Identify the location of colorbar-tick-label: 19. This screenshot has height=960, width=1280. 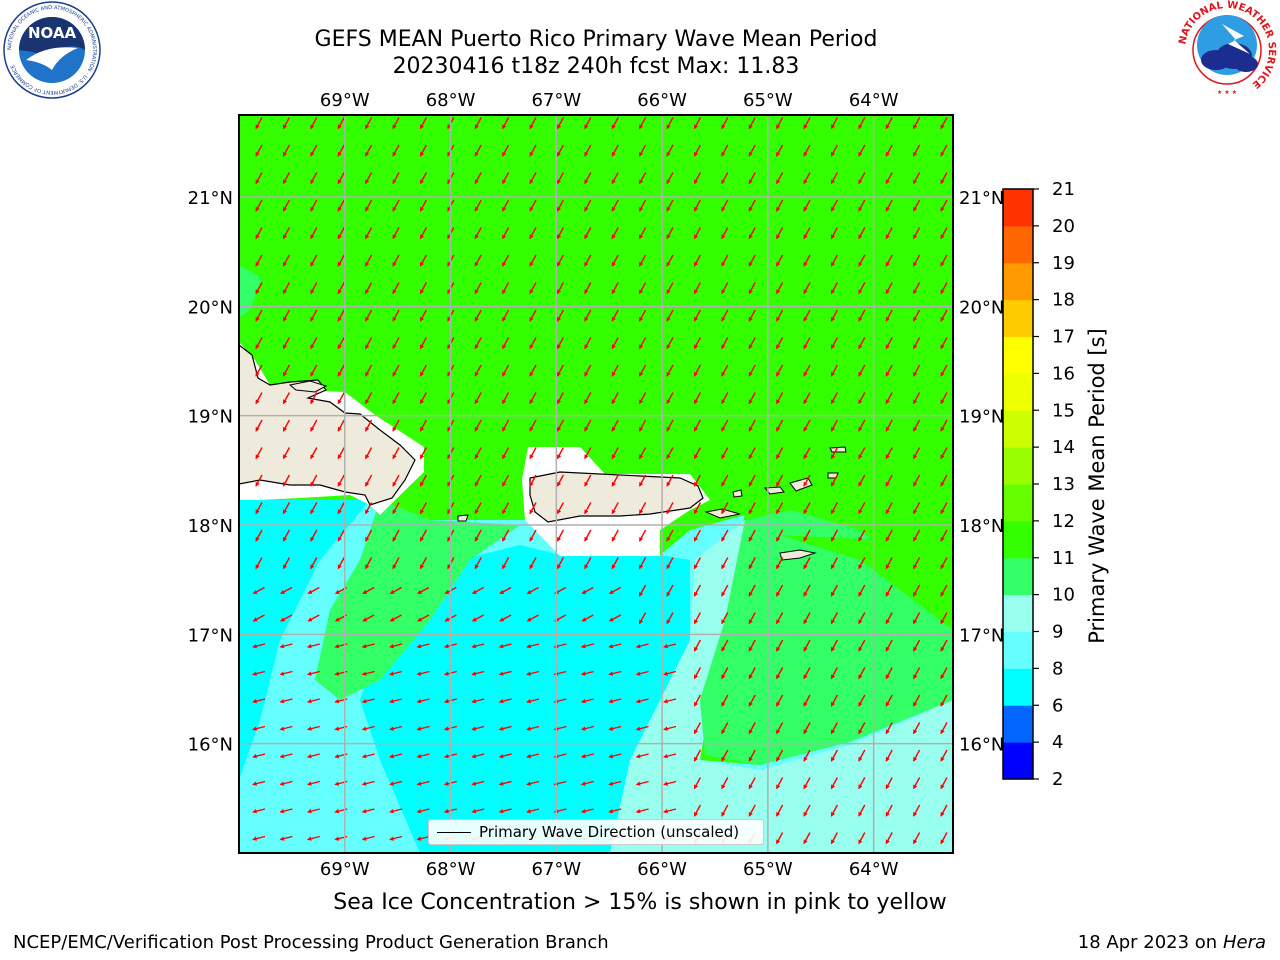
(1063, 263).